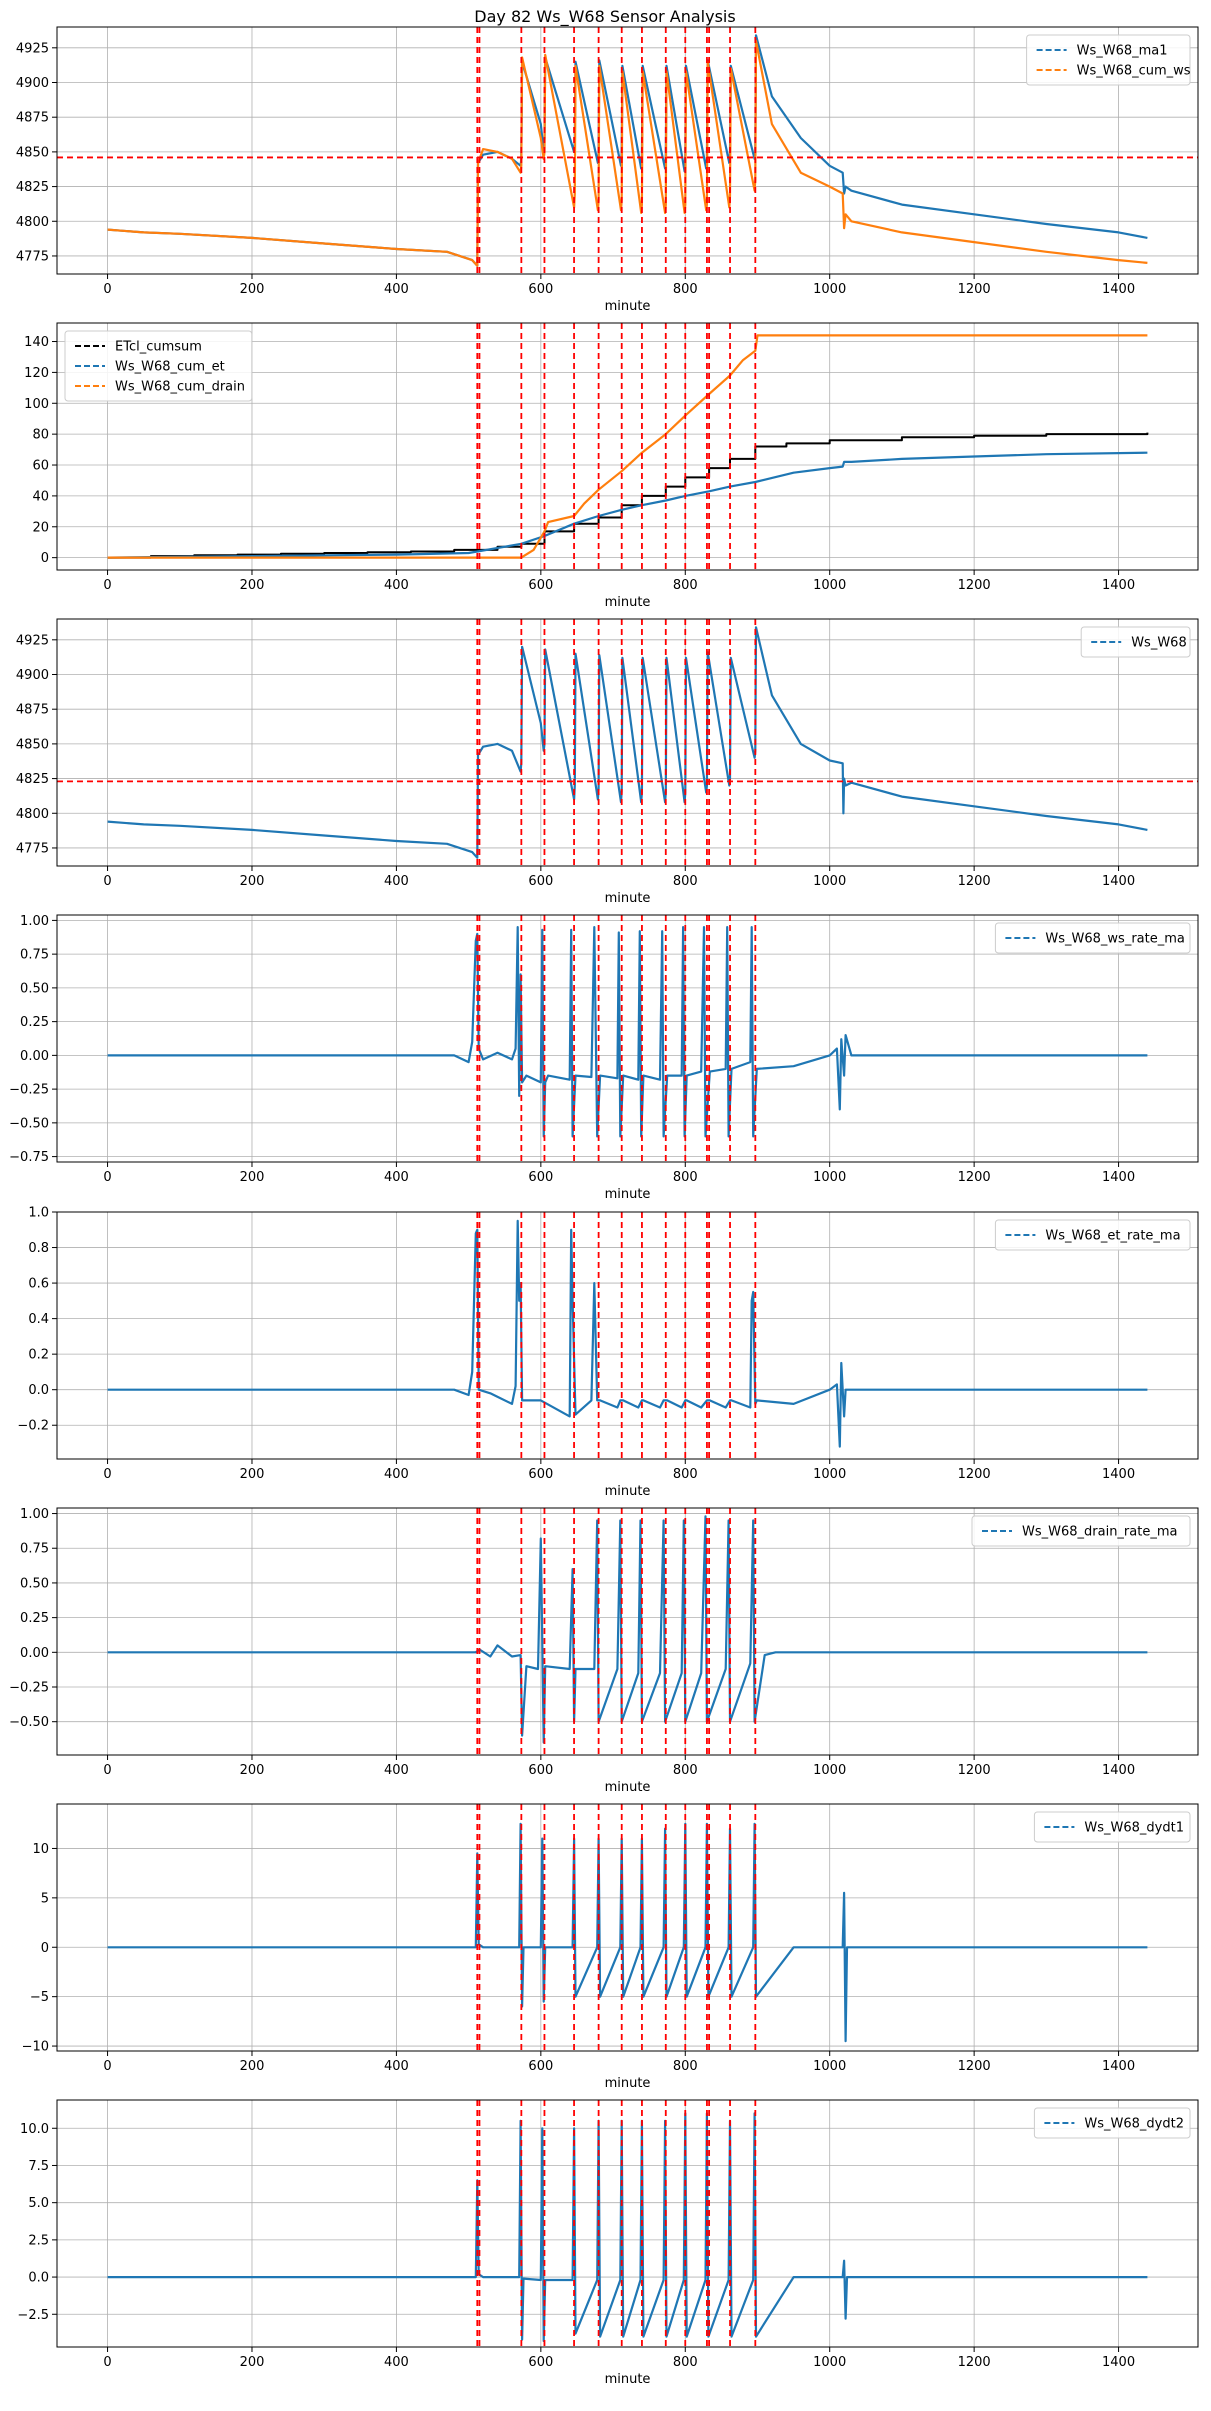 This screenshot has width=1211, height=2411. Describe the element at coordinates (38, 1355) in the screenshot. I see `y-tick-label: 0.2` at that location.